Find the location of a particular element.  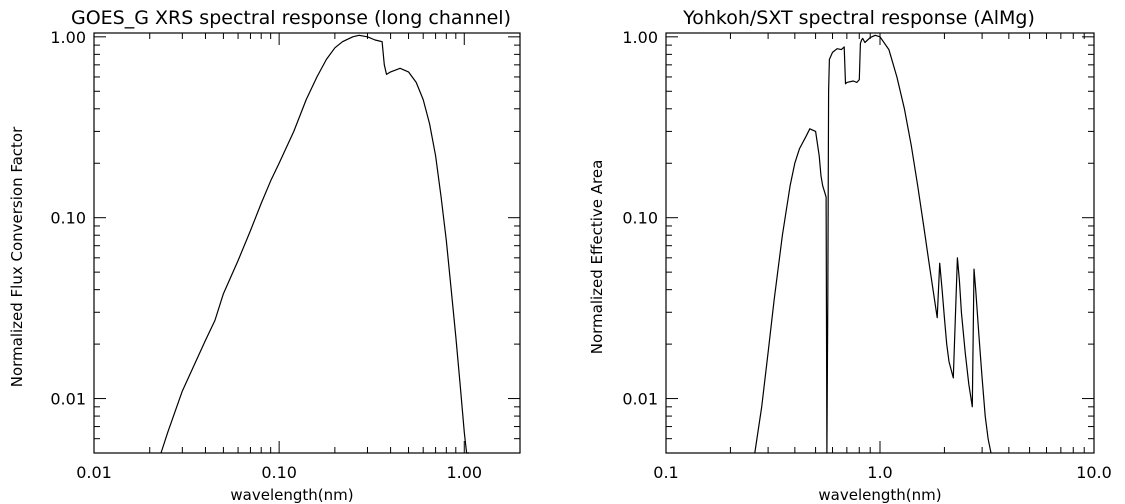

left-x-tick-label: 0.01 is located at coordinates (94, 472).